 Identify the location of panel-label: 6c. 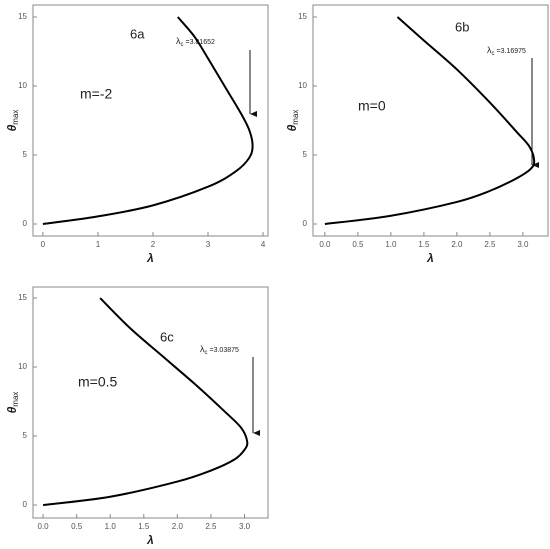
(167, 336).